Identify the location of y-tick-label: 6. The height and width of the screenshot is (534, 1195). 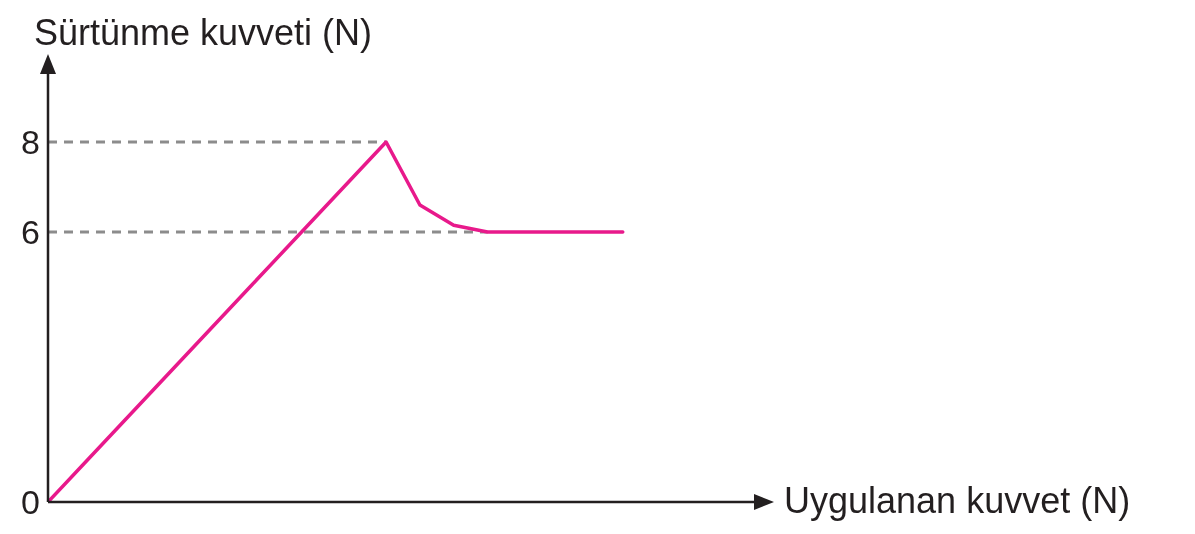
(30, 232).